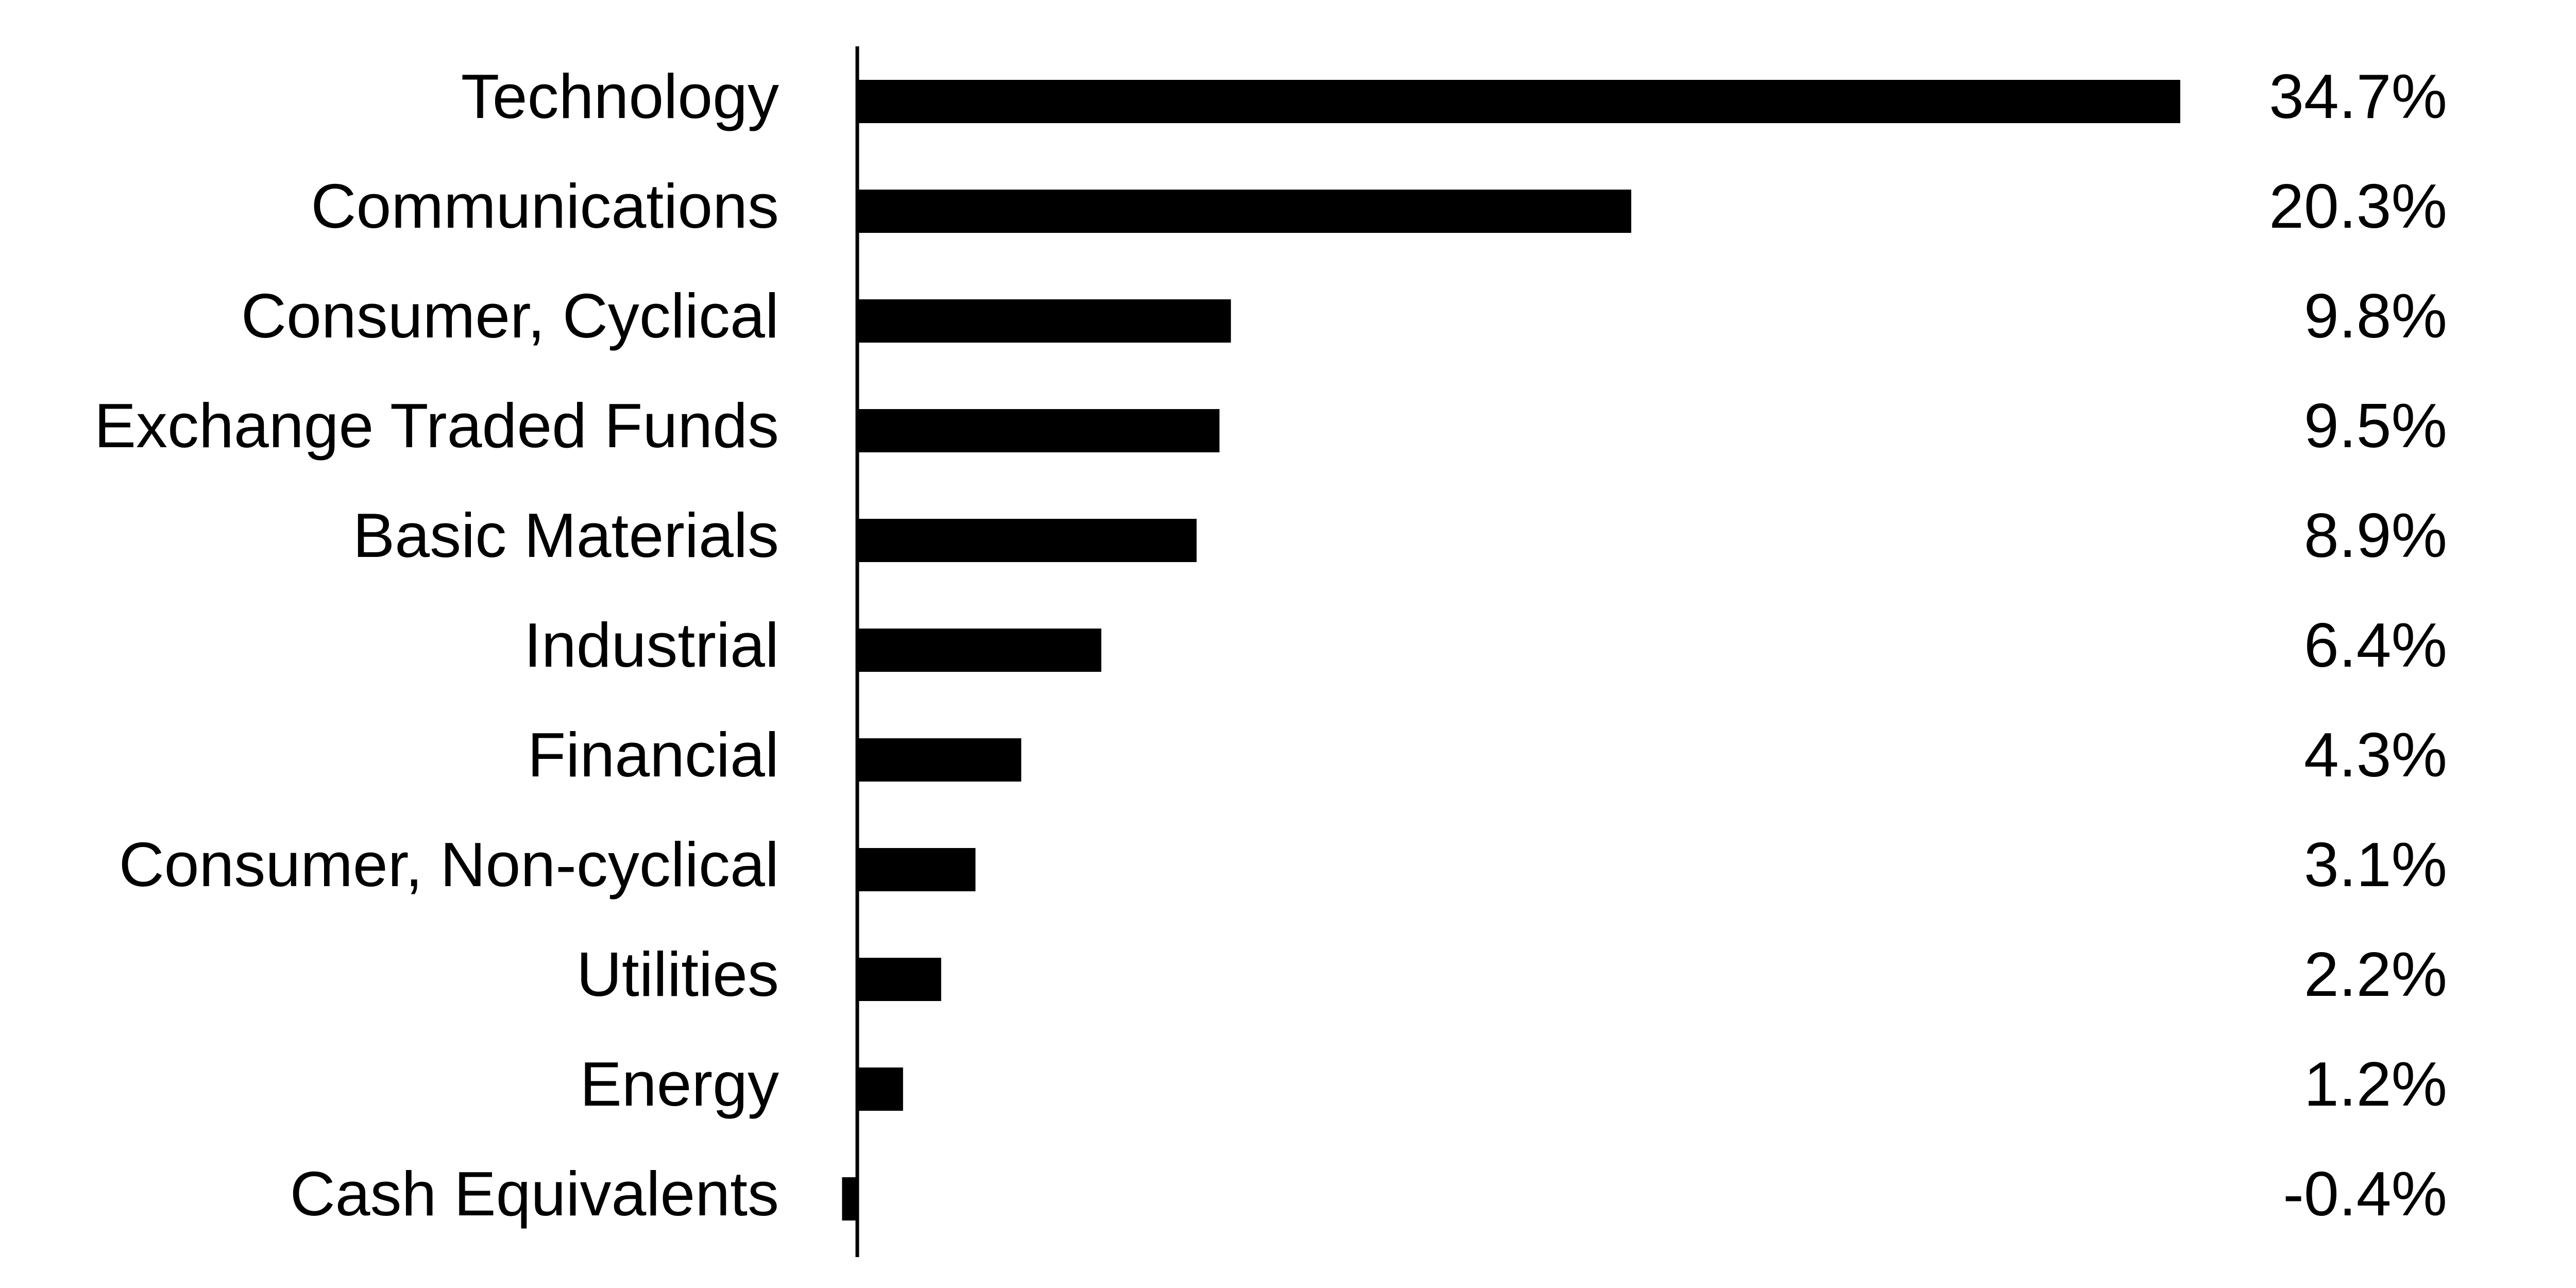 The image size is (2576, 1288). What do you see at coordinates (652, 645) in the screenshot?
I see `category-label: Industrial` at bounding box center [652, 645].